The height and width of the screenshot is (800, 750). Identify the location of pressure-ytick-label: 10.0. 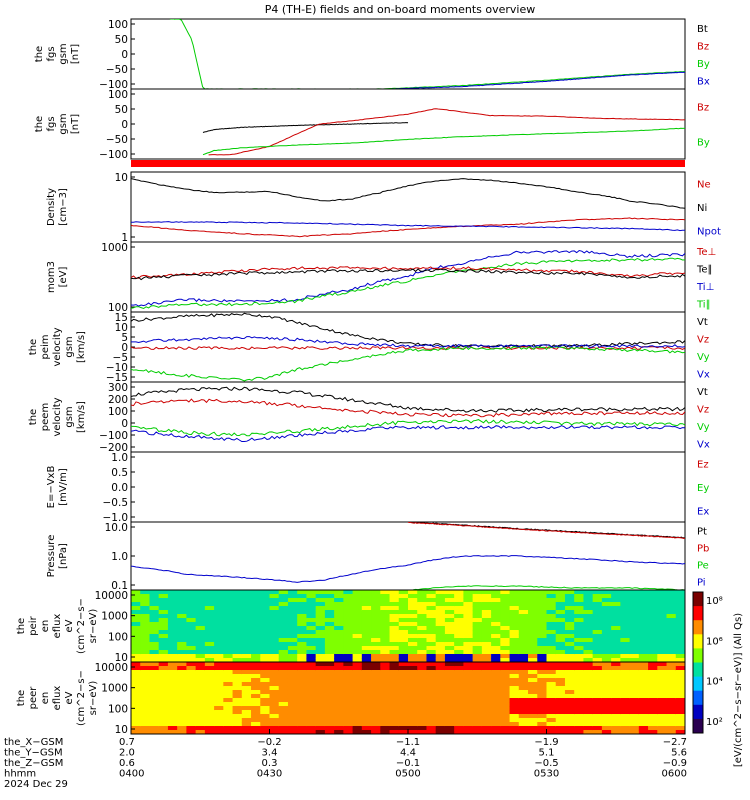
(116, 528).